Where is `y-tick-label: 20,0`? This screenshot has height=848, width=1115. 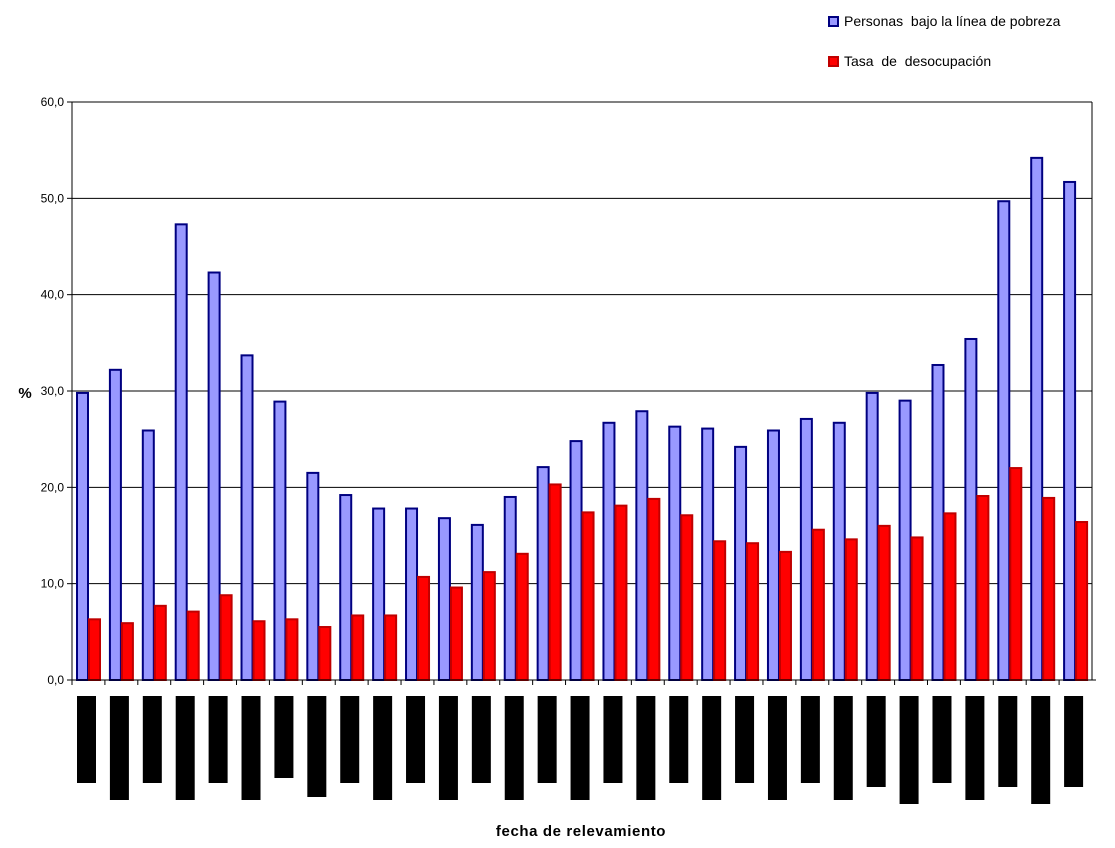
y-tick-label: 20,0 is located at coordinates (53, 487).